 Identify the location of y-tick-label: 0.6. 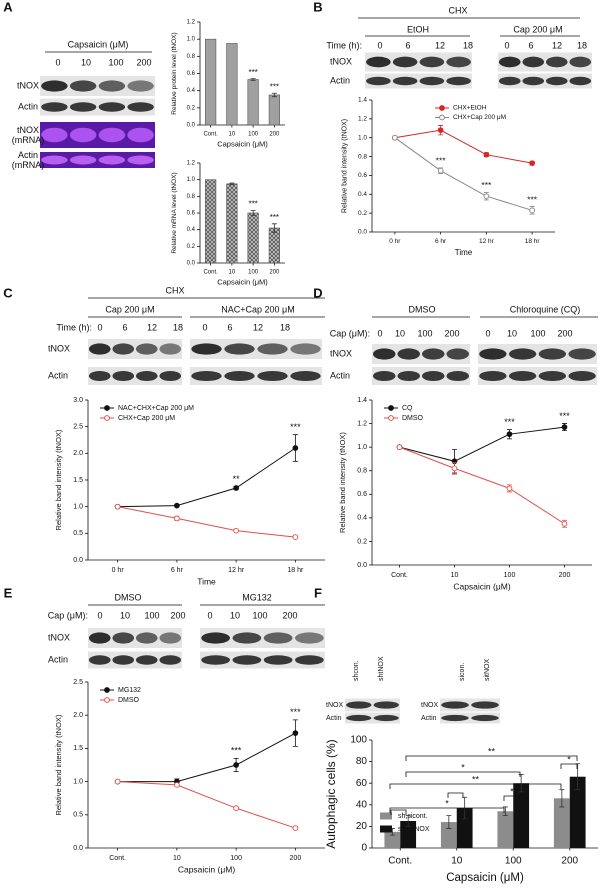
(191, 214).